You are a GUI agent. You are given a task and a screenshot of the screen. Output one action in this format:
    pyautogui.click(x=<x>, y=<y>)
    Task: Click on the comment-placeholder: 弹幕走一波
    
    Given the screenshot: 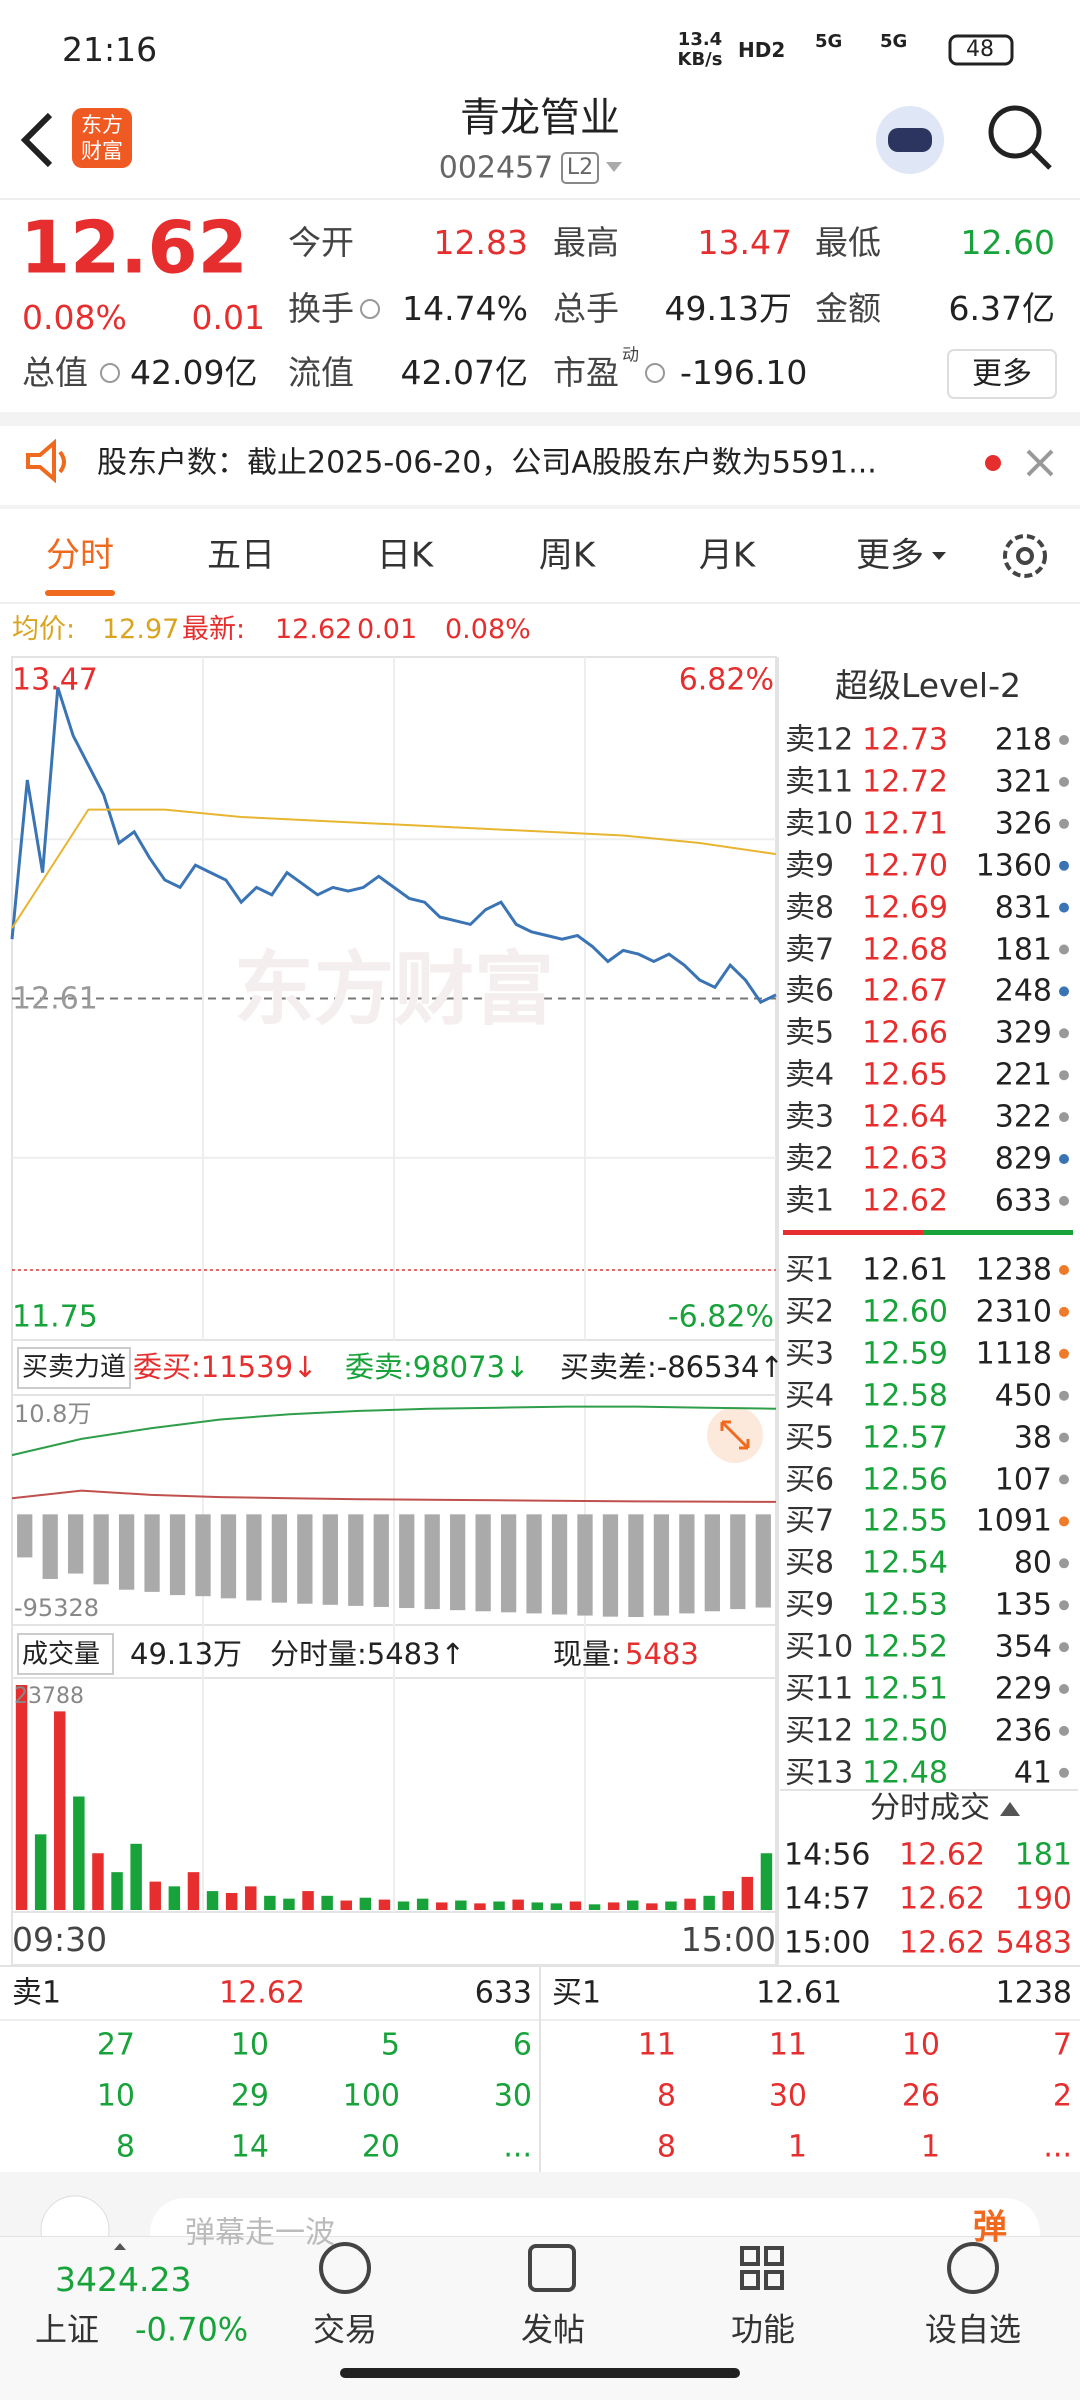 What is the action you would take?
    pyautogui.click(x=260, y=2233)
    